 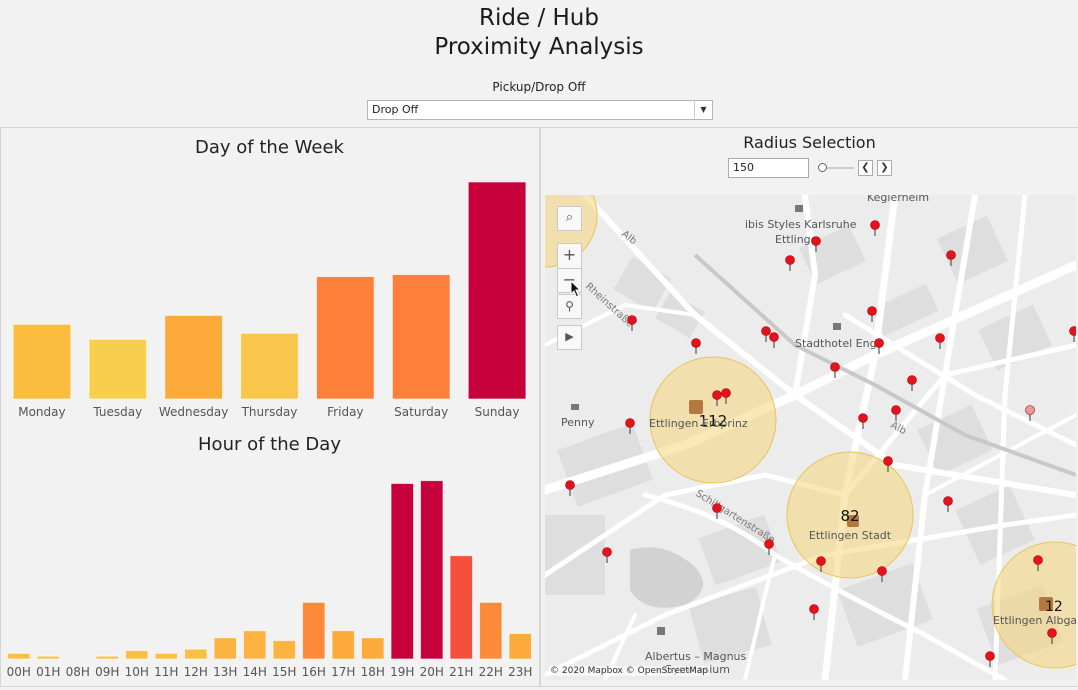 What do you see at coordinates (225, 648) in the screenshot?
I see `bar-13h` at bounding box center [225, 648].